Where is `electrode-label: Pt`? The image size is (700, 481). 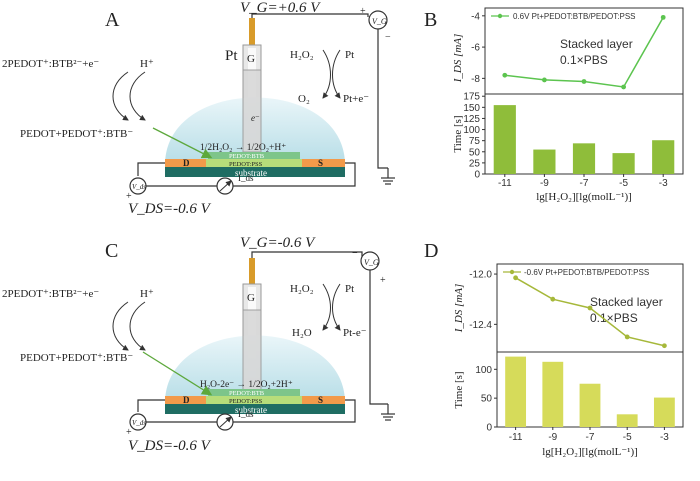 electrode-label: Pt is located at coordinates (231, 56).